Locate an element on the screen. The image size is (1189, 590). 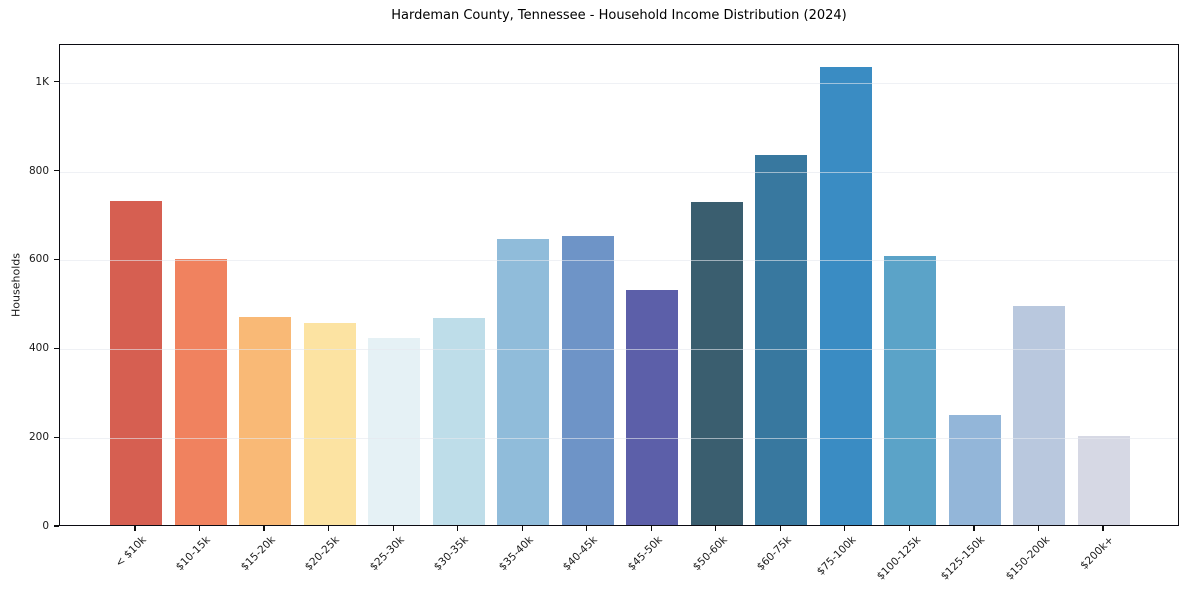
x-tick-label: $20-25k is located at coordinates (323, 554).